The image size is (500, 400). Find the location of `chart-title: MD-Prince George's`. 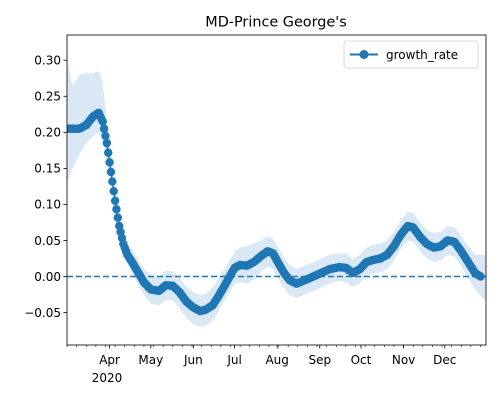

chart-title: MD-Prince George's is located at coordinates (275, 23).